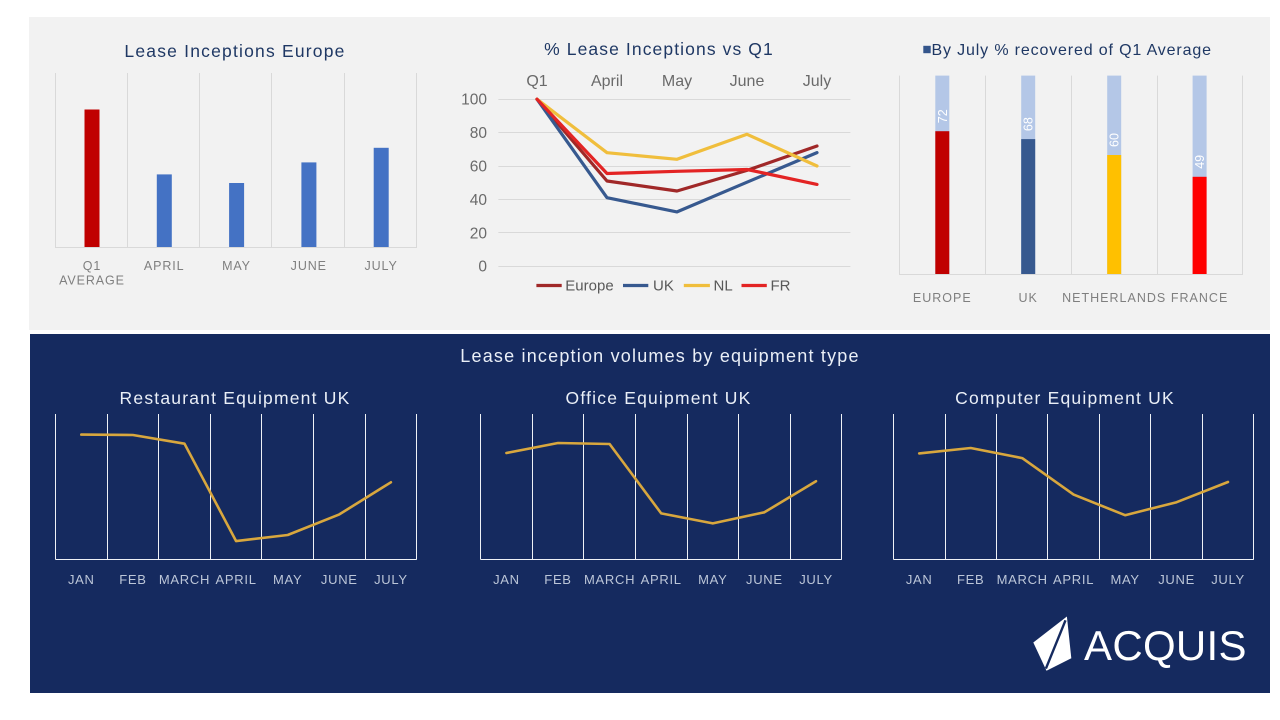 The image size is (1280, 720). What do you see at coordinates (659, 49) in the screenshot?
I see `svg-text: % Lease Inceptions vs Q1` at bounding box center [659, 49].